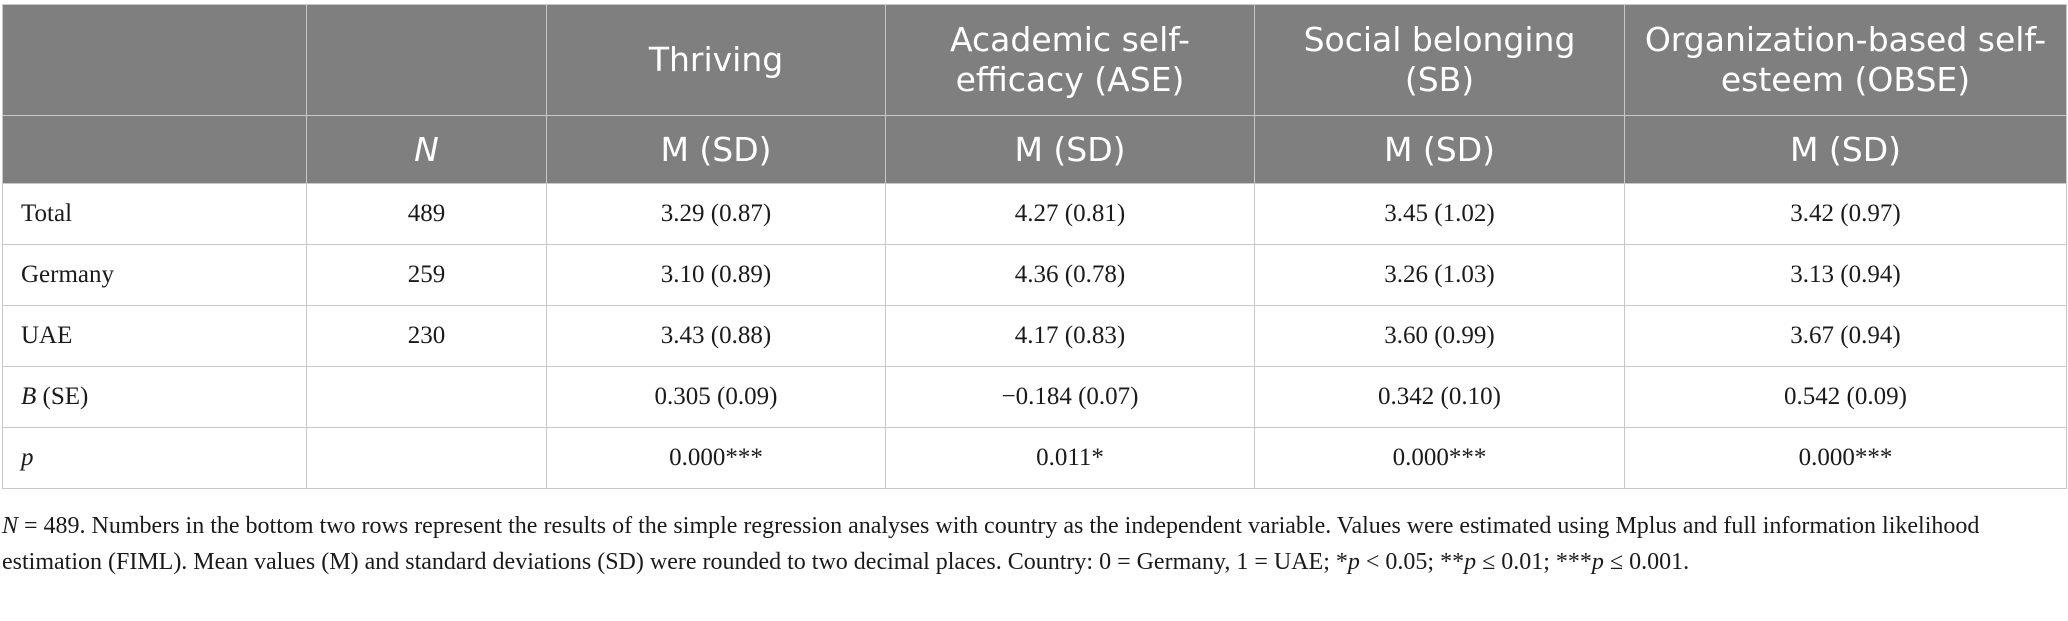 This screenshot has height=621, width=2068. I want to click on header-obse: Organization-based self-esteem (OBSE), so click(1845, 60).